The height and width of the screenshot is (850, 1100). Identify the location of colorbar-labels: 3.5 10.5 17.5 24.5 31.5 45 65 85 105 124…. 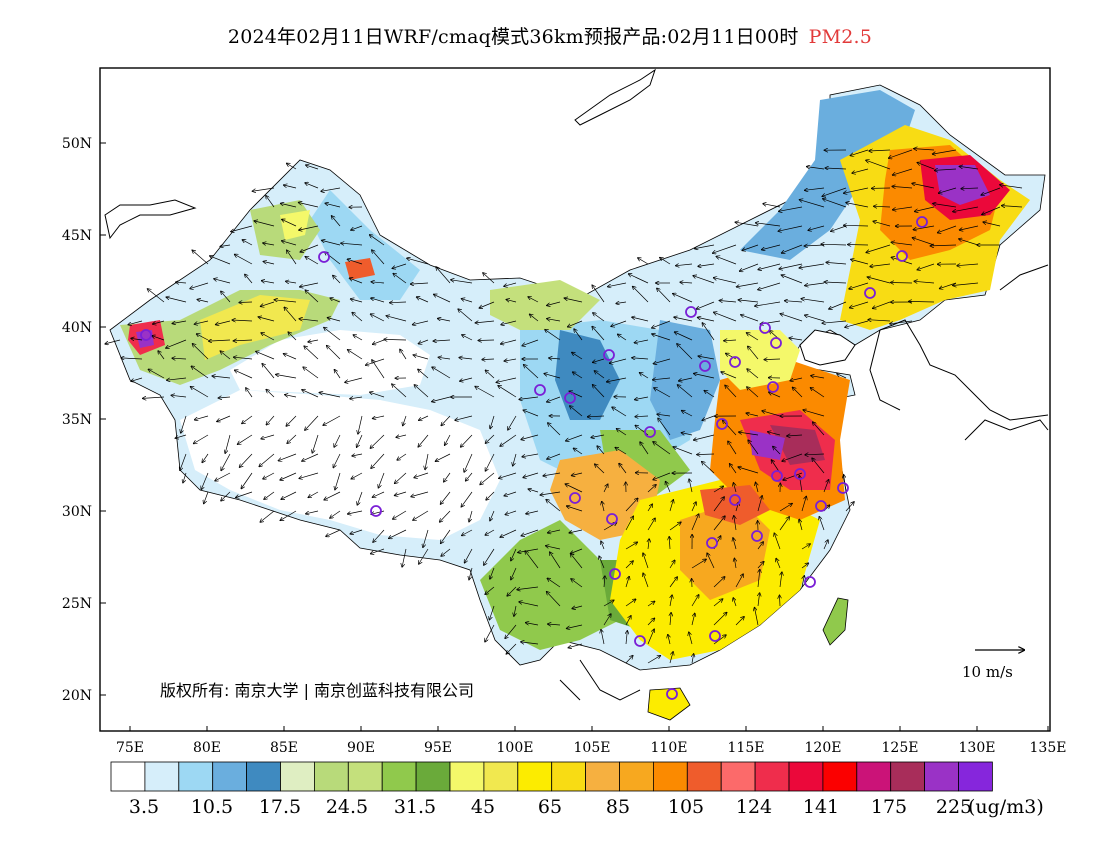
(586, 807).